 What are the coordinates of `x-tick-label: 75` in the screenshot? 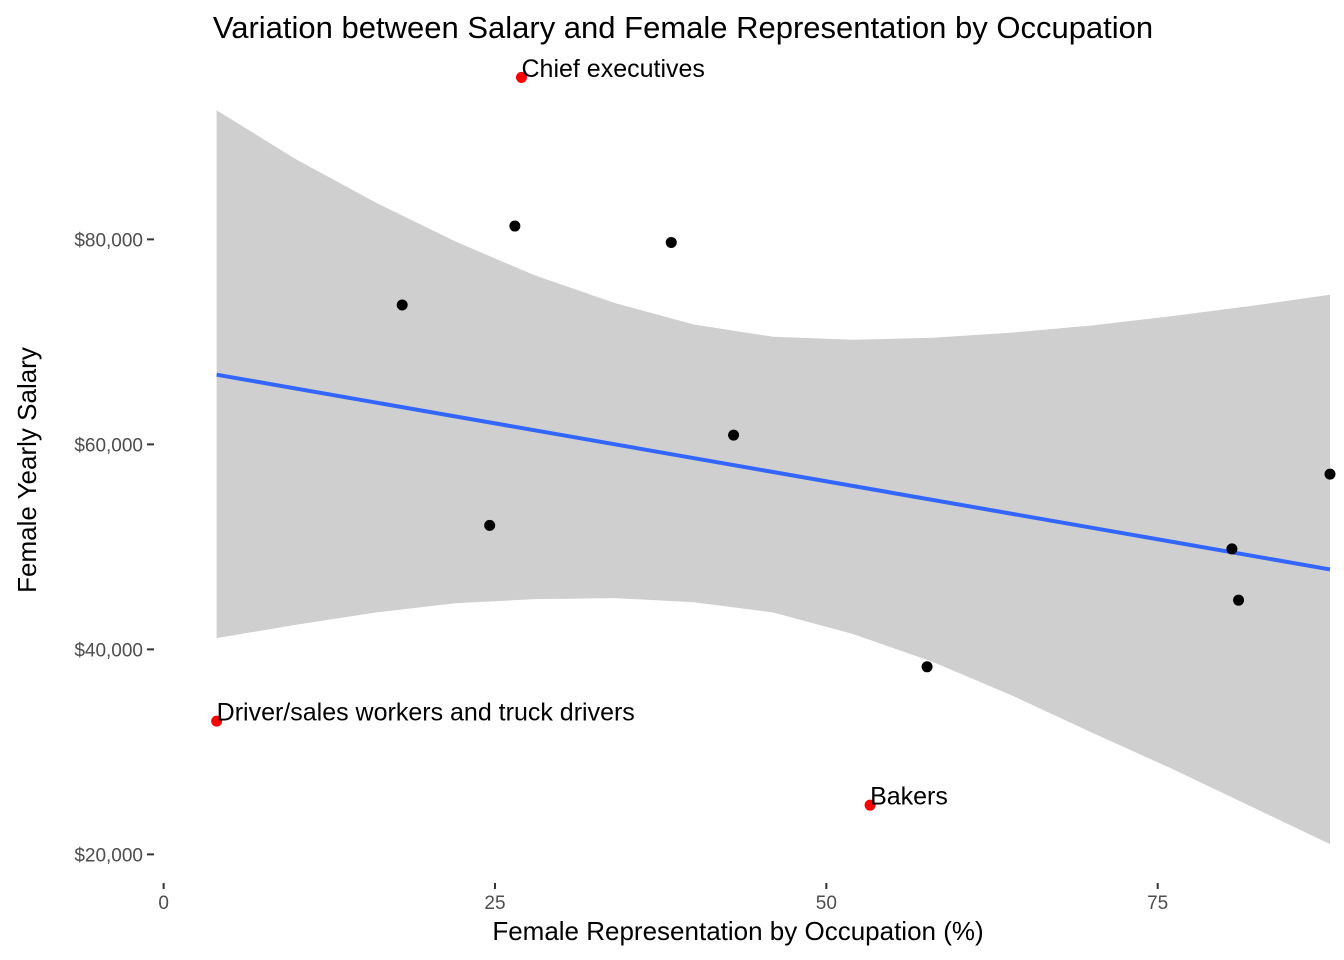 It's located at (1157, 903).